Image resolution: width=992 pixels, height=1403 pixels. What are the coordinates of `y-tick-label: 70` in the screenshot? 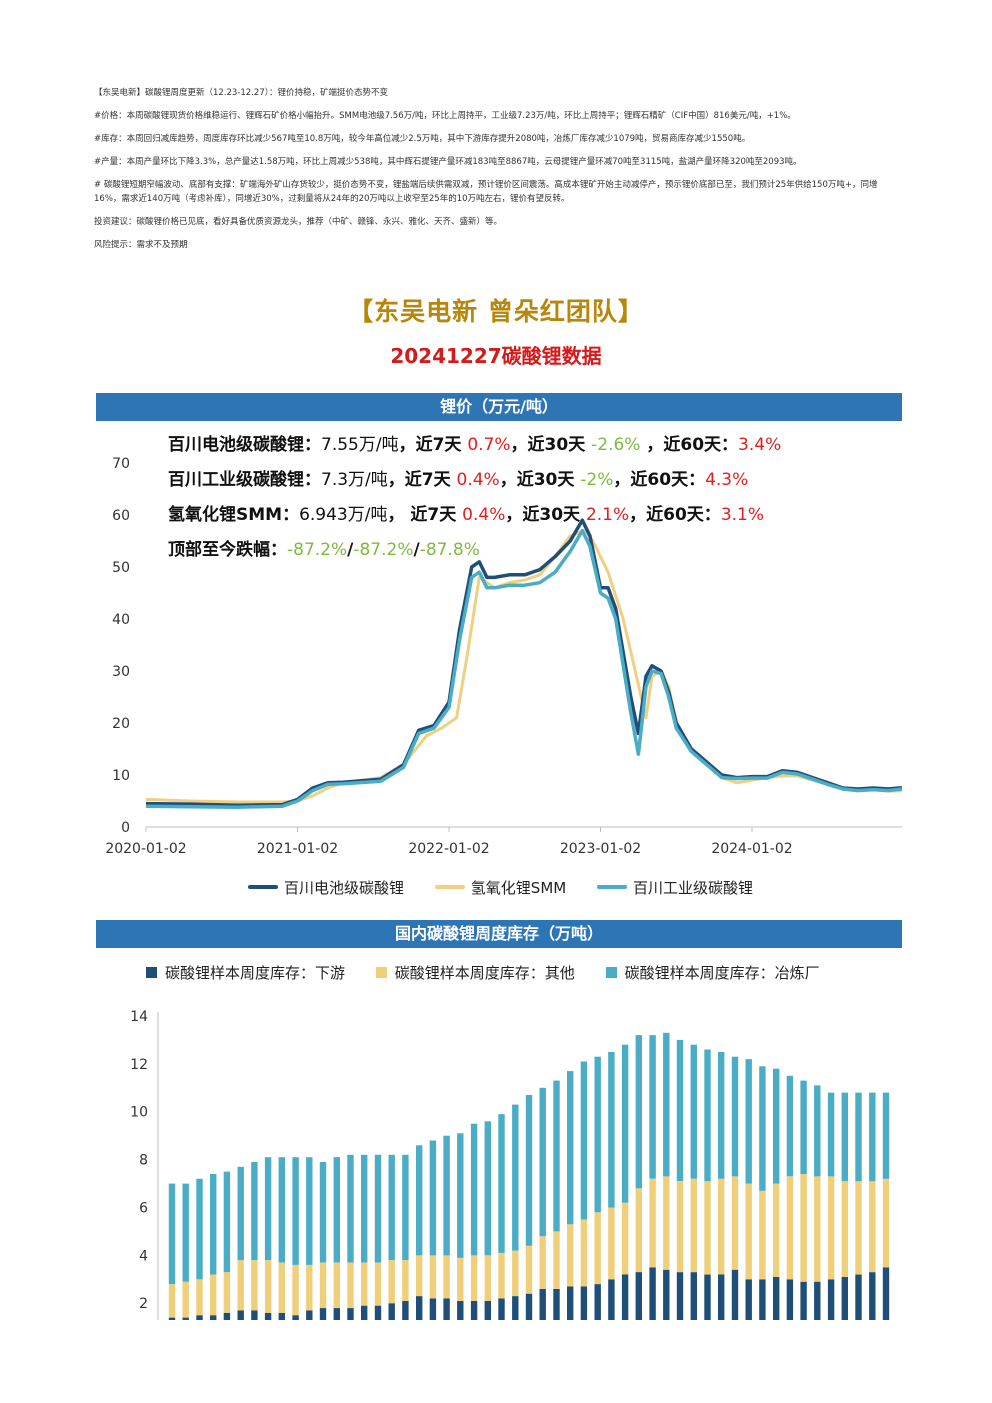 It's located at (121, 464).